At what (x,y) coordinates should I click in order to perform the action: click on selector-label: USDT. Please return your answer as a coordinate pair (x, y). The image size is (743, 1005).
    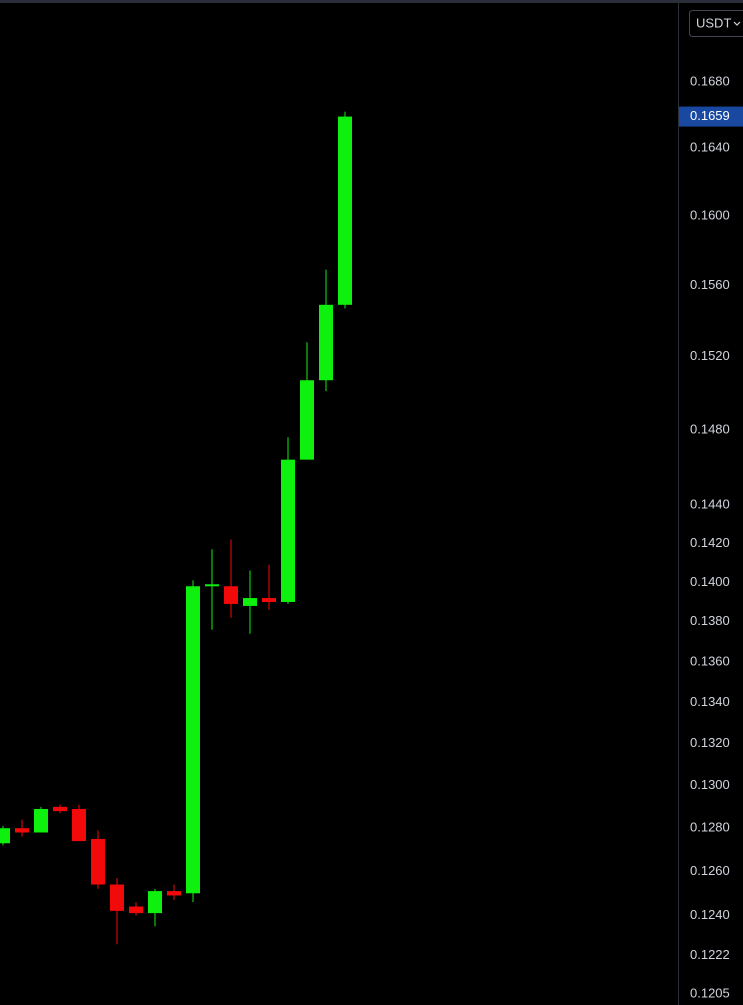
    Looking at the image, I should click on (713, 22).